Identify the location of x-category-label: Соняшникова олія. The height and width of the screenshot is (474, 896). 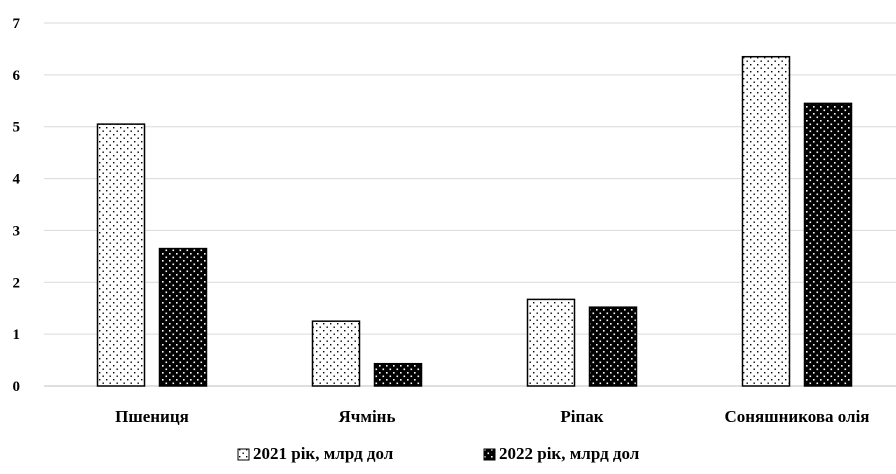
(796, 416).